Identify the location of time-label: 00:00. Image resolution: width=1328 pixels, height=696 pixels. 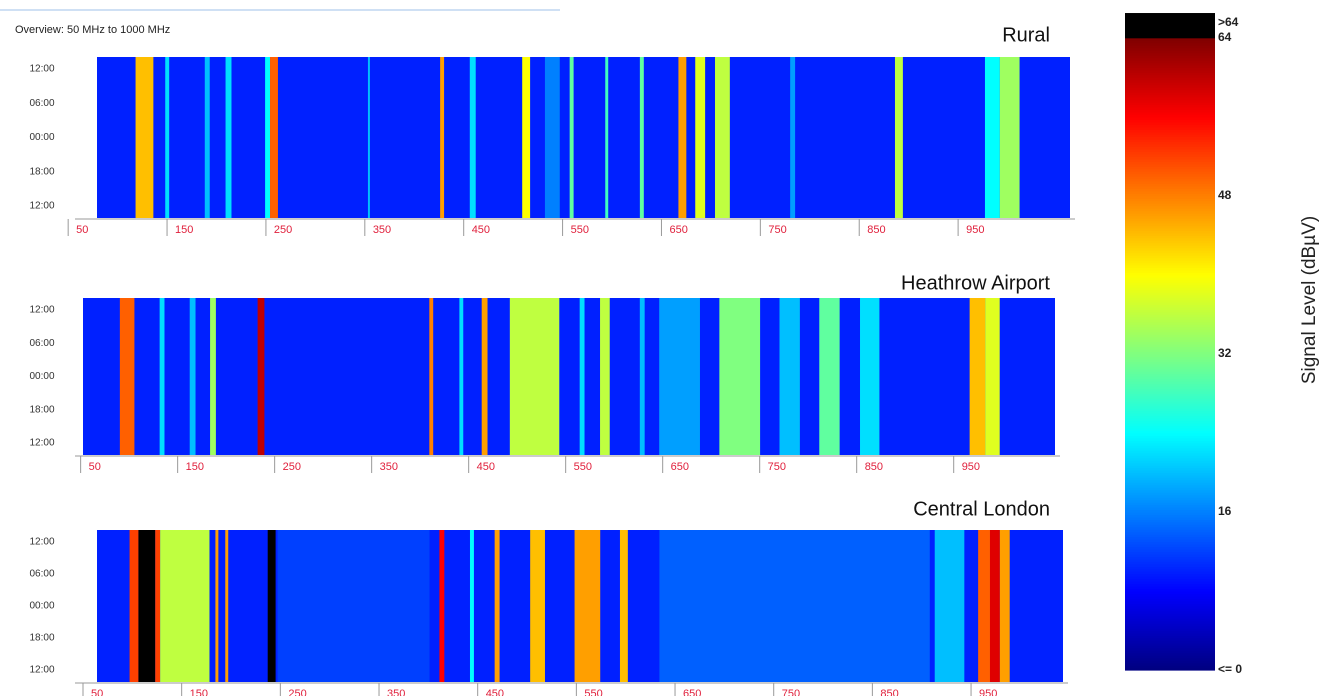
(41, 606).